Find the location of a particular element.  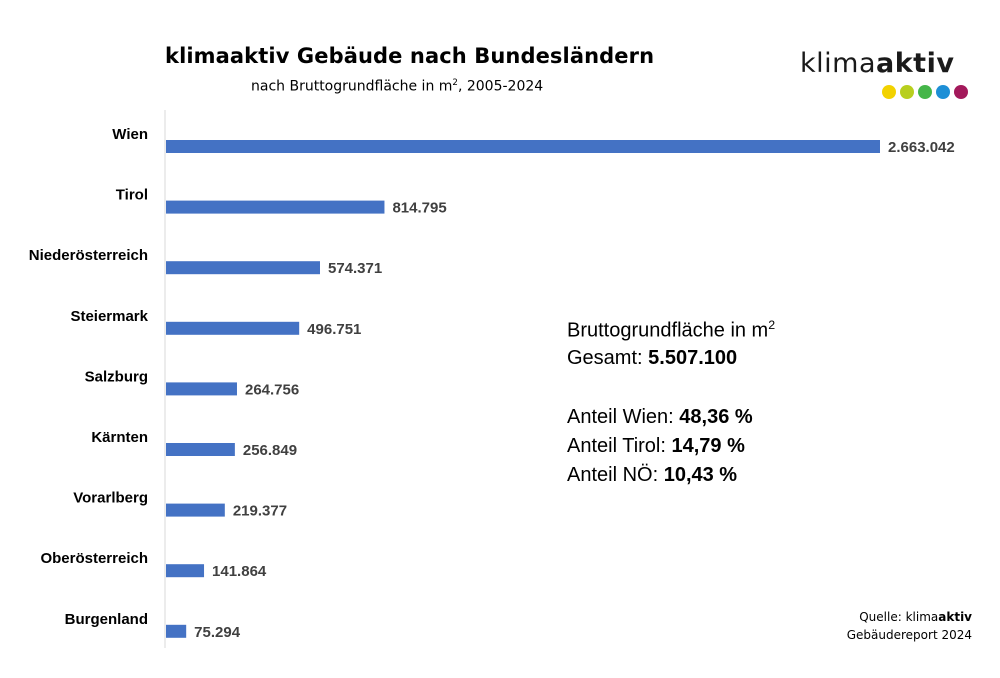

chart-subtitle: nach Bruttogrundfläche in m2, 2005-2024 is located at coordinates (397, 86).